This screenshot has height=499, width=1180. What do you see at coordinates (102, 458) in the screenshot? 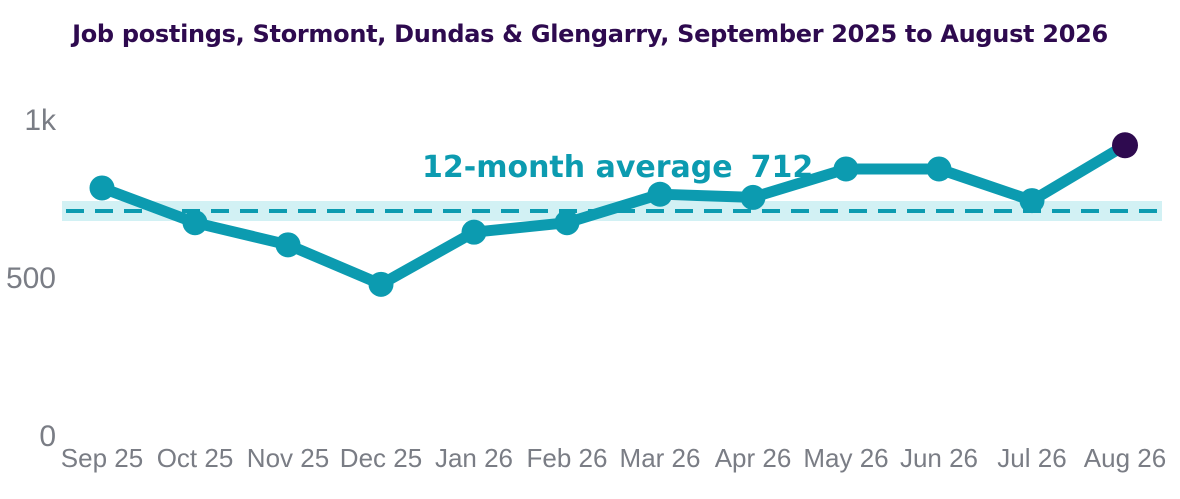
I see `x-tick-label: Sep 25` at bounding box center [102, 458].